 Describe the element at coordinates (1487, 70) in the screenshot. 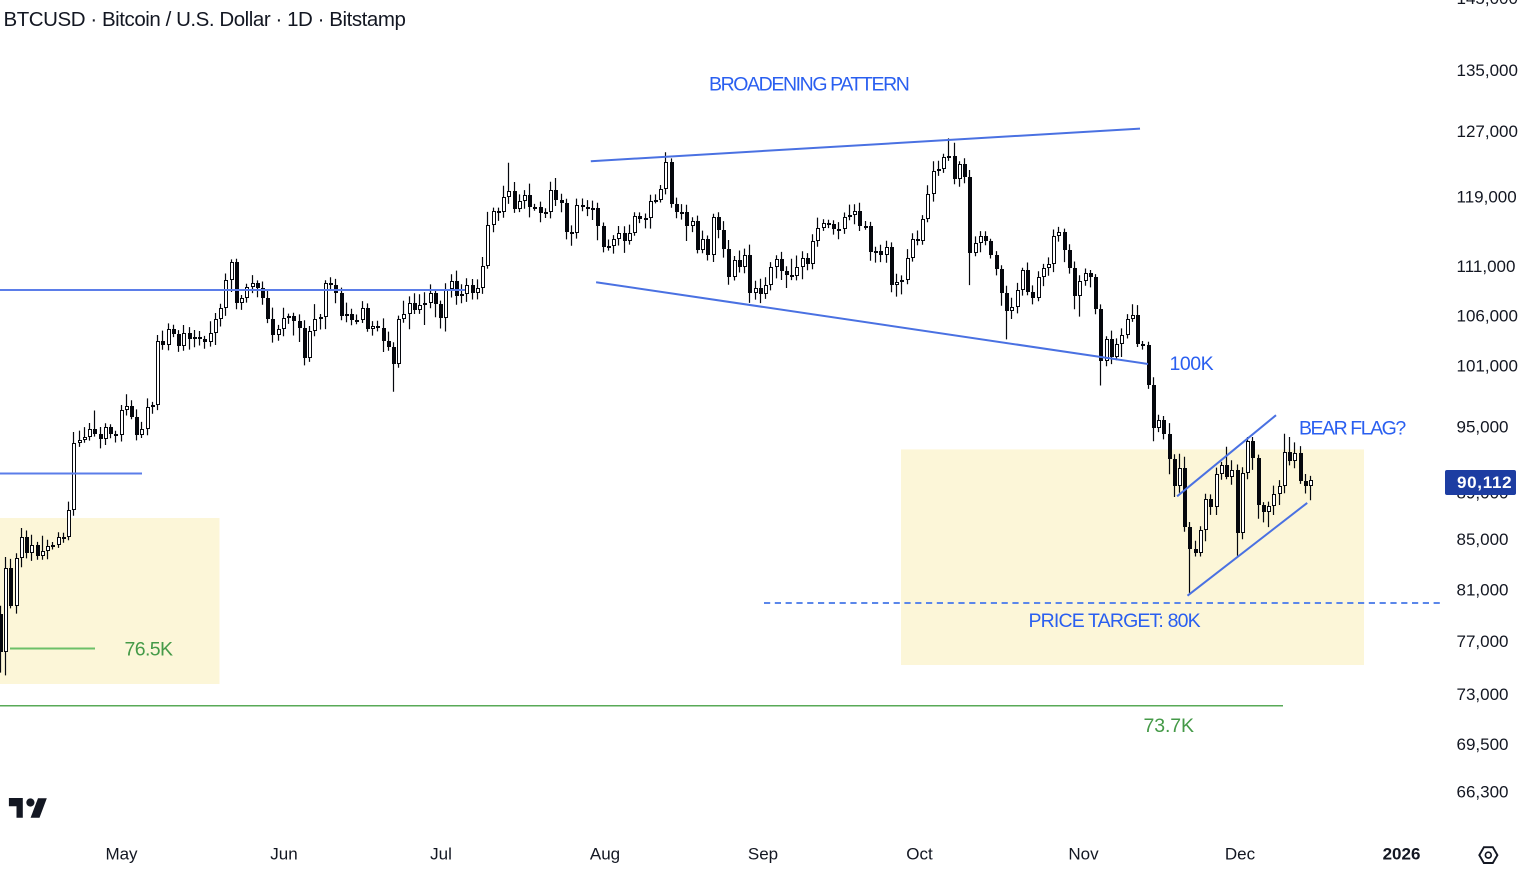

I see `svg-text: 135,000` at that location.